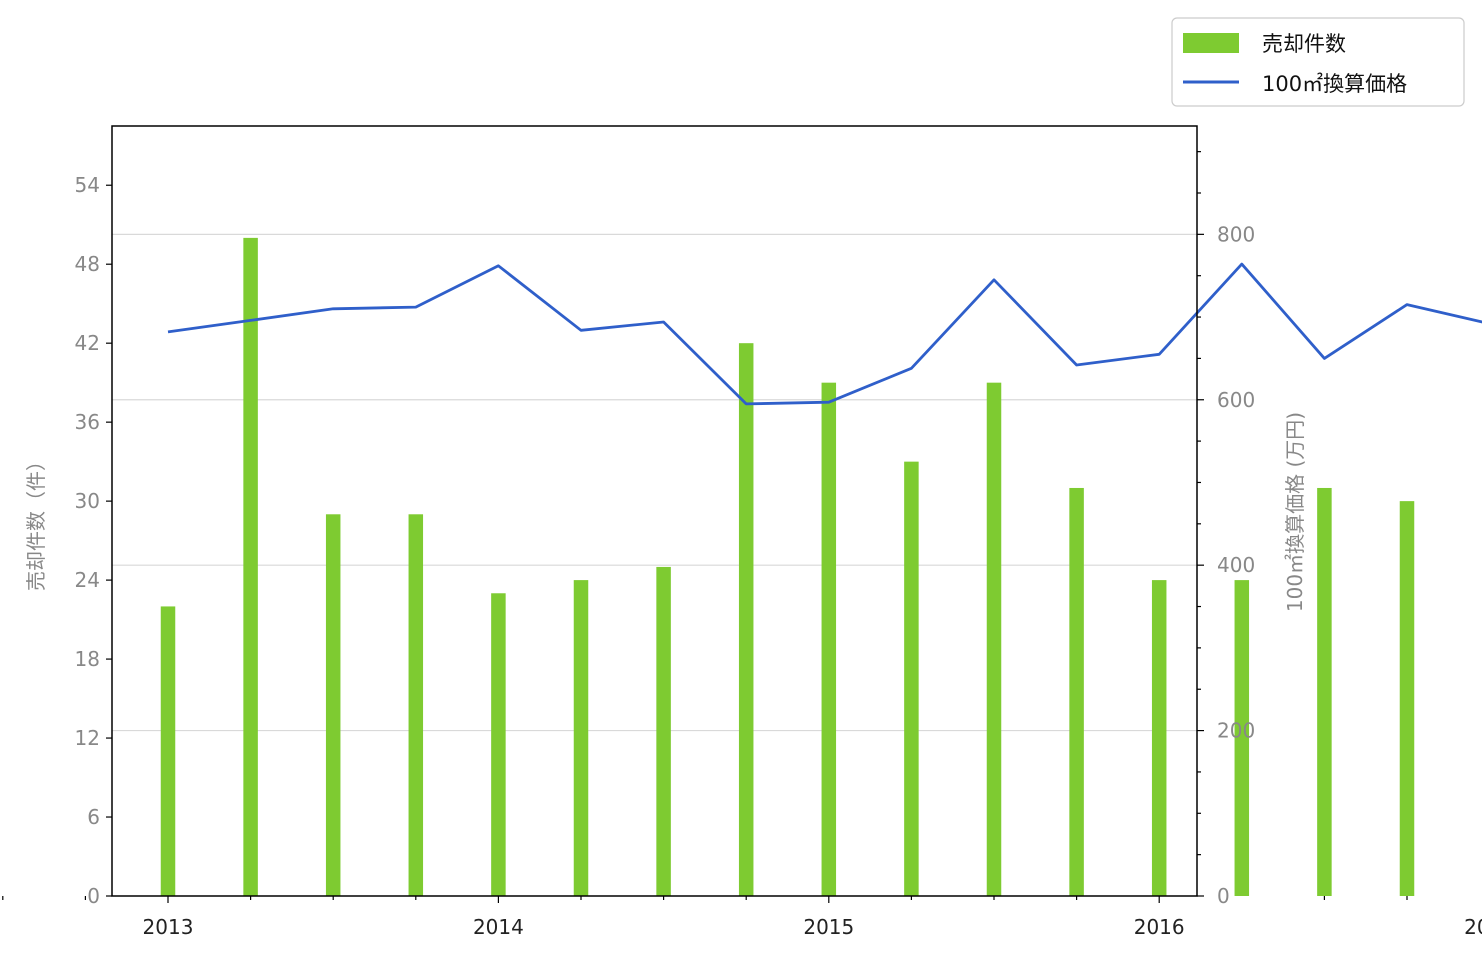  I want to click on line-series, so click(824, 334).